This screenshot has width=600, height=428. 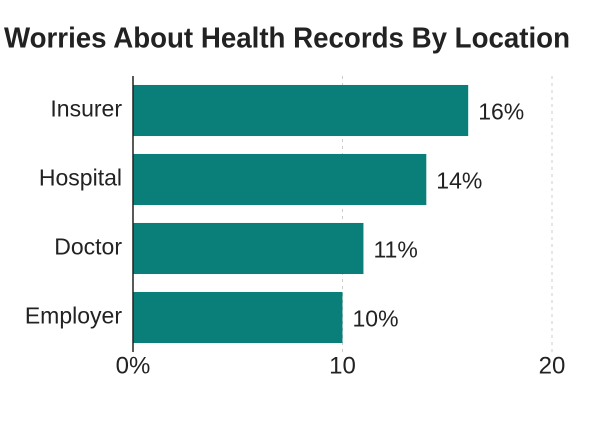 I want to click on y-tick-label: Employer, so click(x=73, y=316).